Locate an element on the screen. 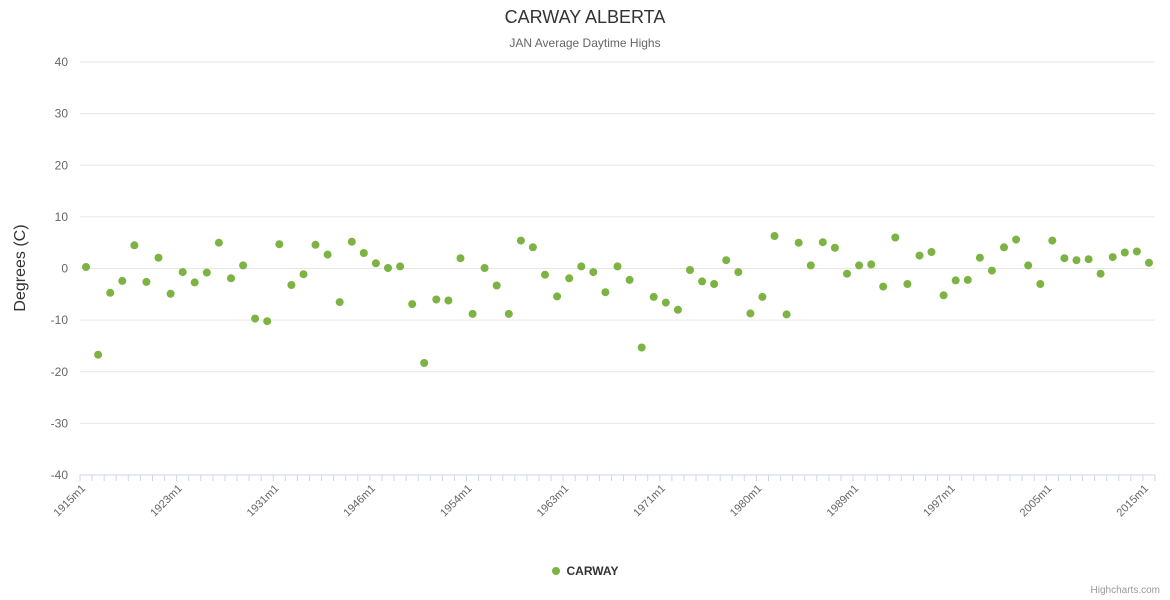  chart-subtitle: JAN Average Daytime Highs is located at coordinates (585, 43).